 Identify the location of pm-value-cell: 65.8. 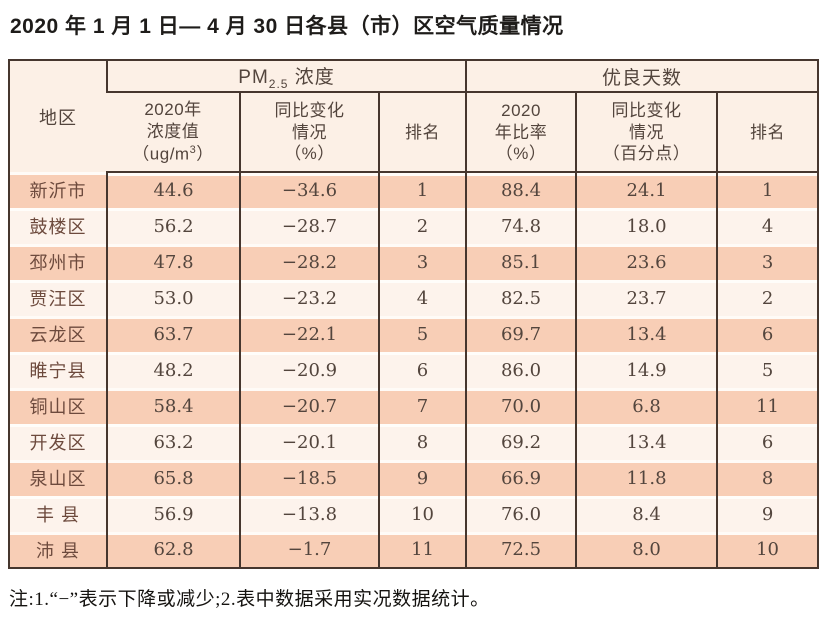
(173, 478).